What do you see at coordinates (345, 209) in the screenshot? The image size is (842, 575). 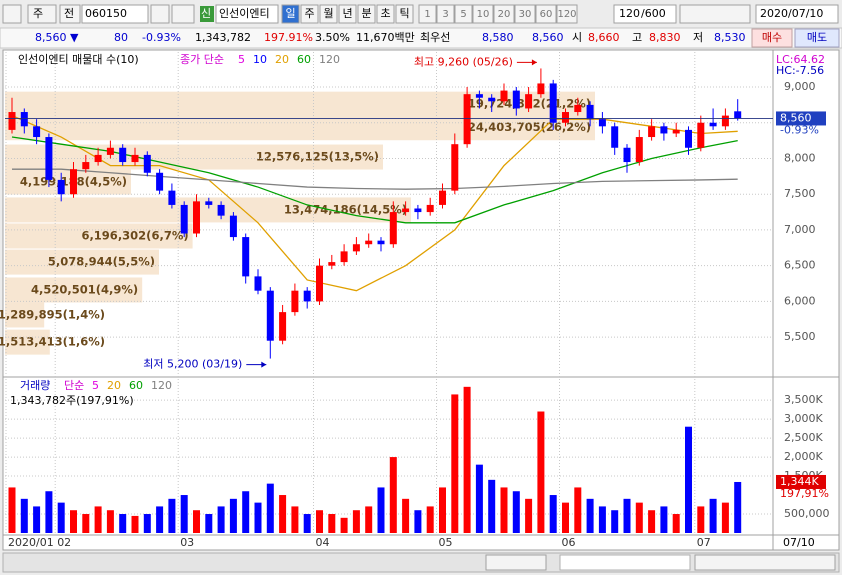 I see `profile-label: 13,474,186(14,5%)` at bounding box center [345, 209].